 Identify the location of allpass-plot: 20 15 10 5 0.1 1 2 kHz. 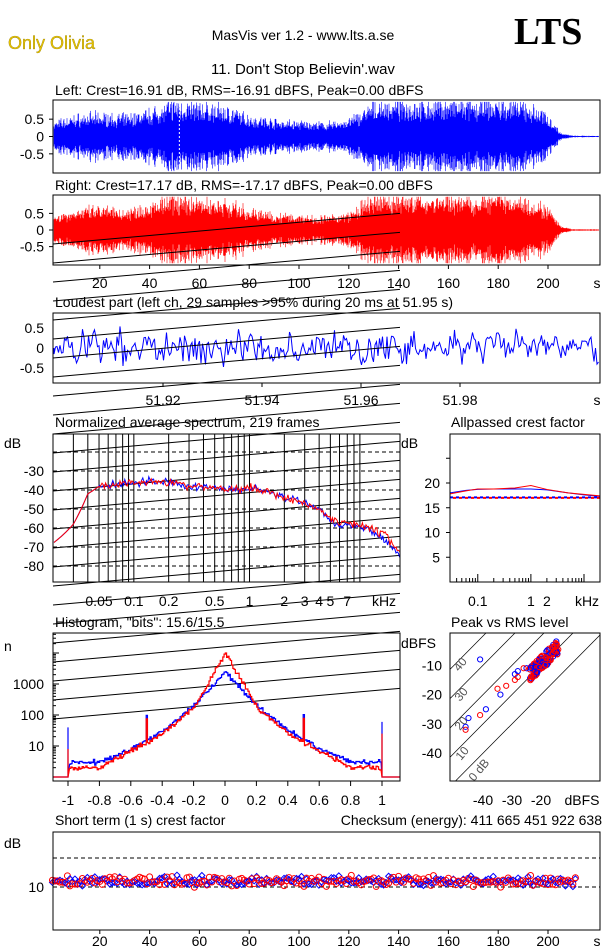
(512, 533).